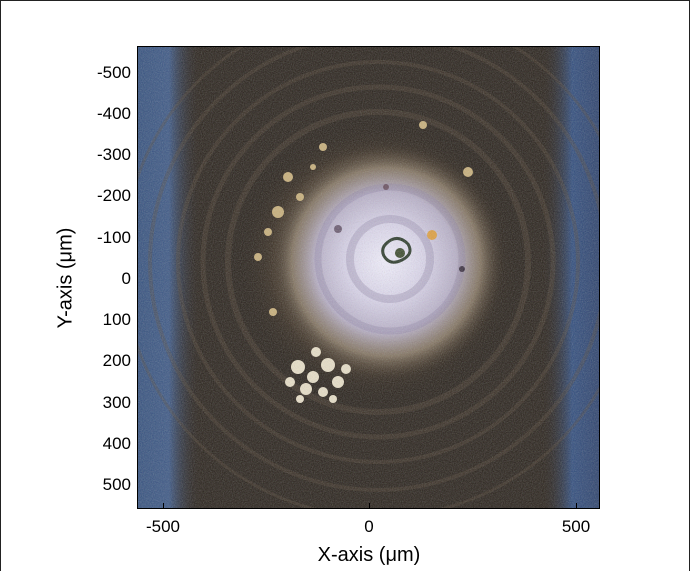 Image resolution: width=692 pixels, height=571 pixels. Describe the element at coordinates (113, 154) in the screenshot. I see `y-tick-label: -300` at that location.